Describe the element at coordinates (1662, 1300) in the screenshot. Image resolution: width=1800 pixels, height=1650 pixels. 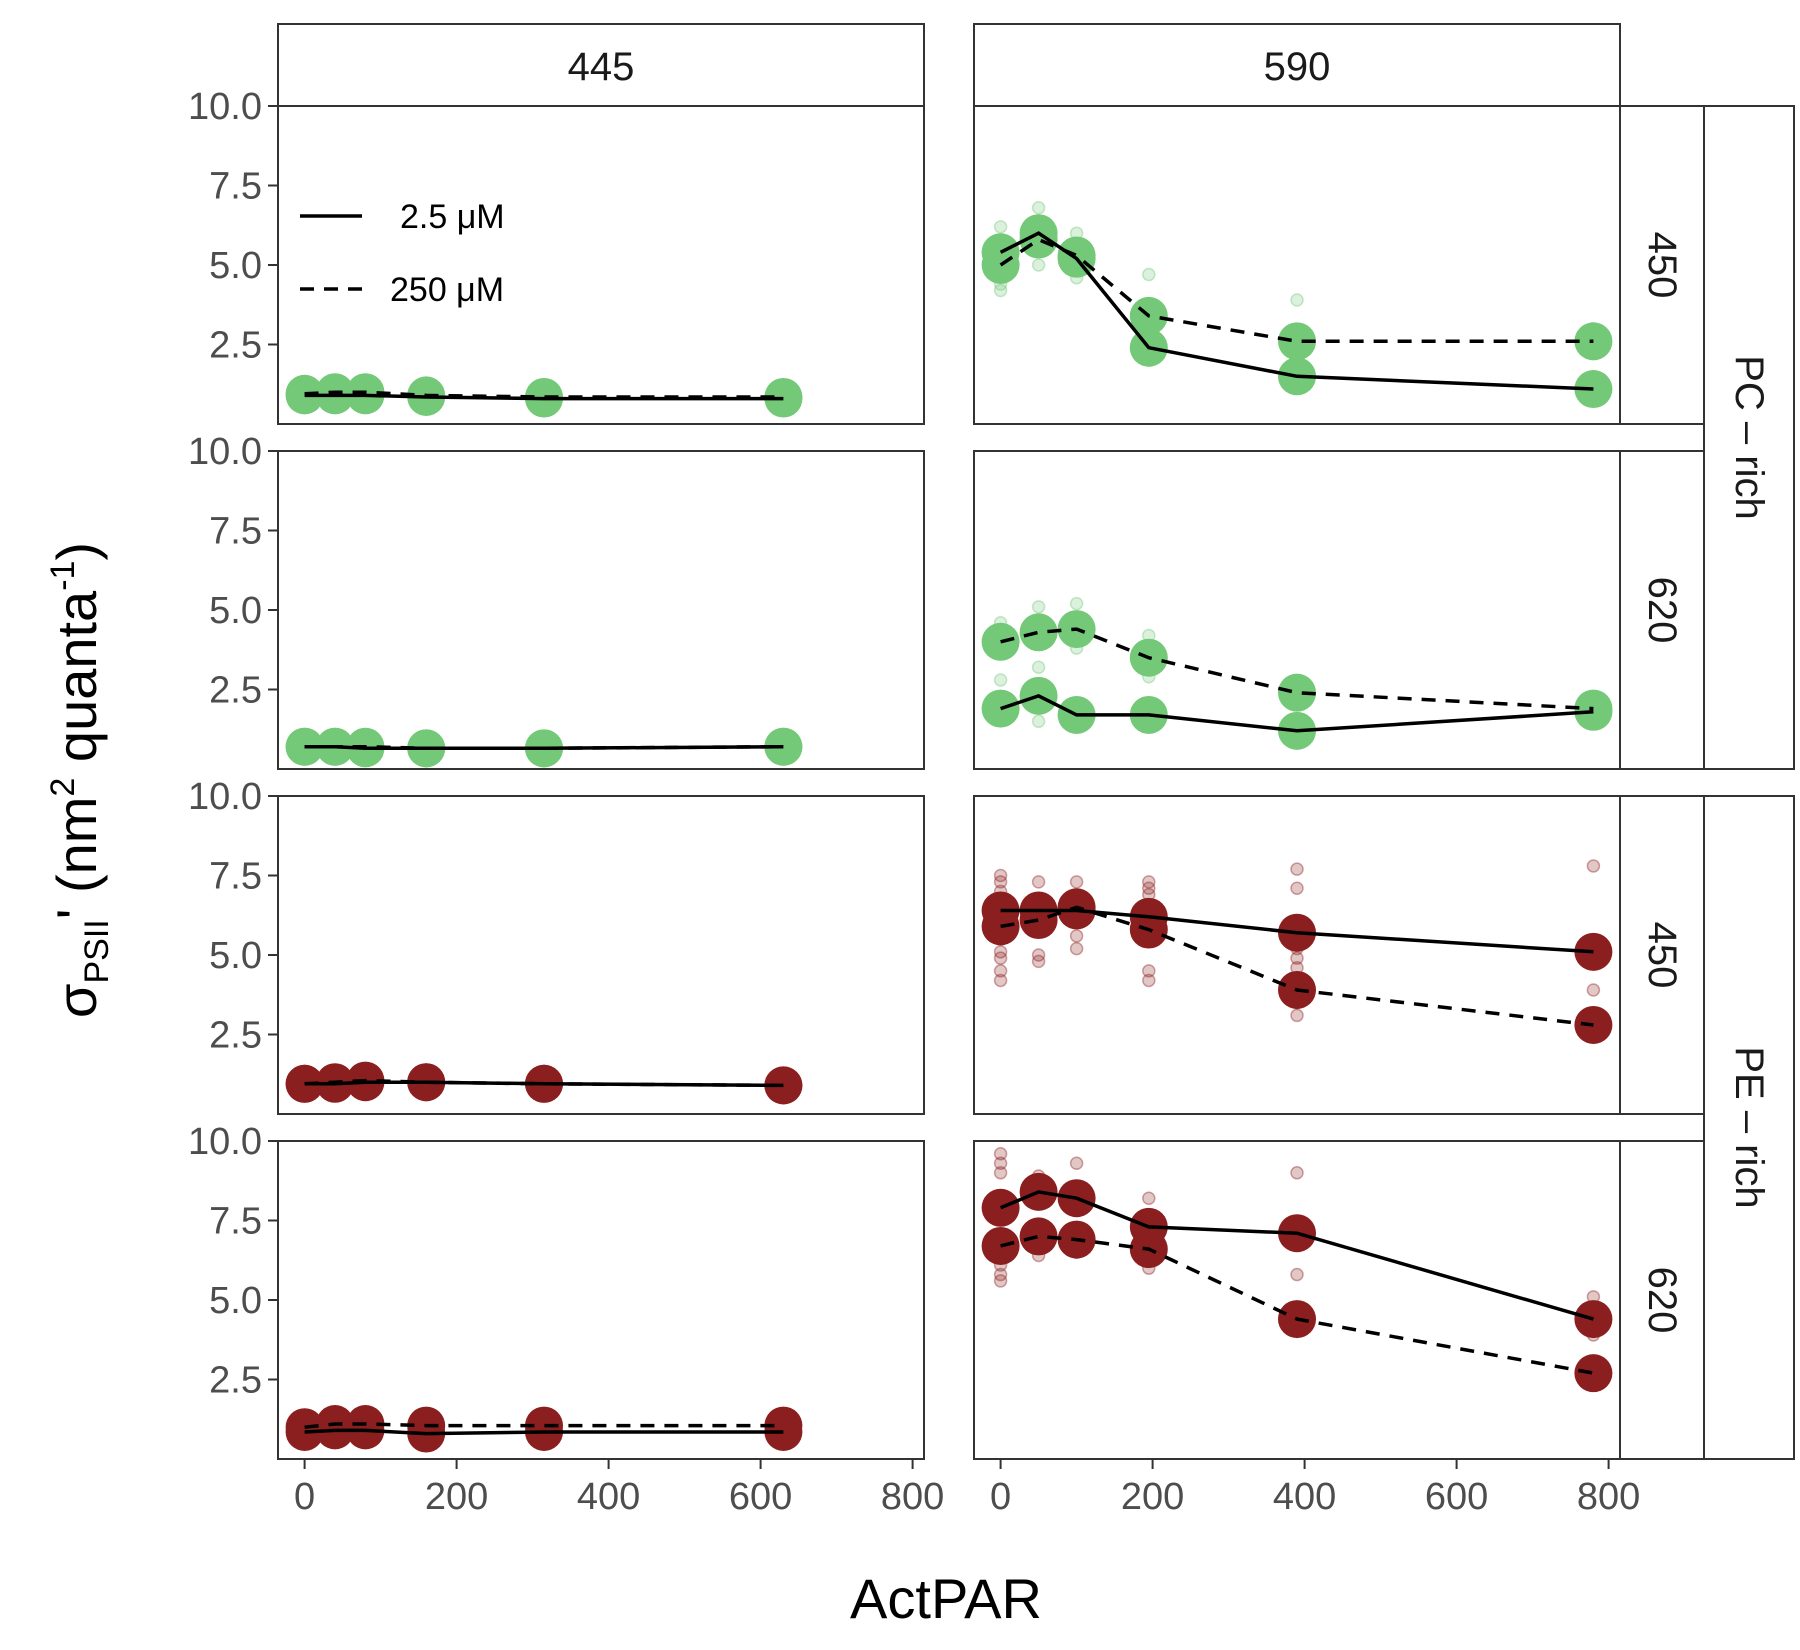
I see `row-strip-label: 620` at that location.